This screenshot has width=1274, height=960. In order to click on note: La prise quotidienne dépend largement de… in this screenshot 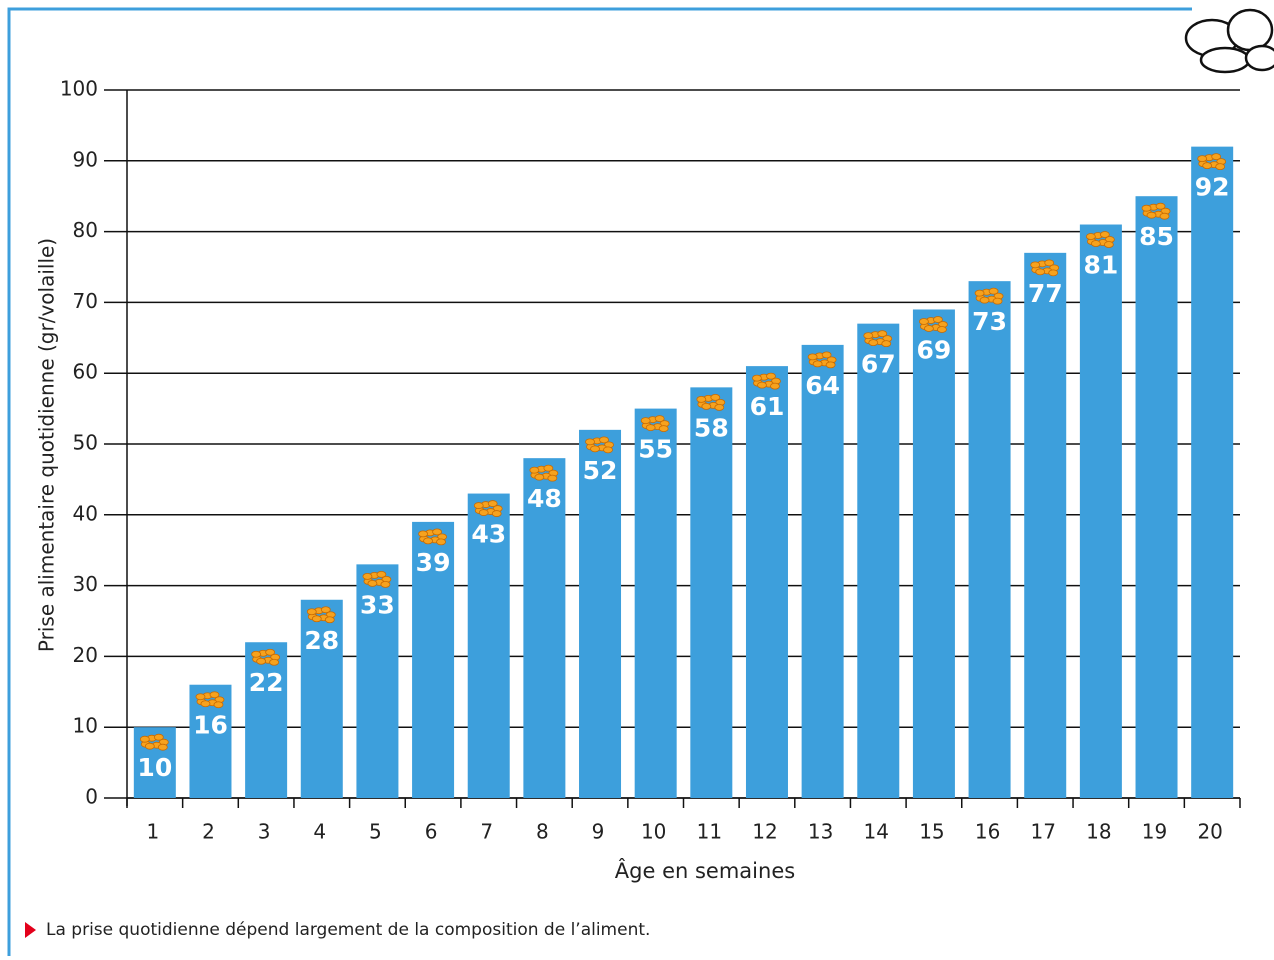, I will do `click(348, 930)`.